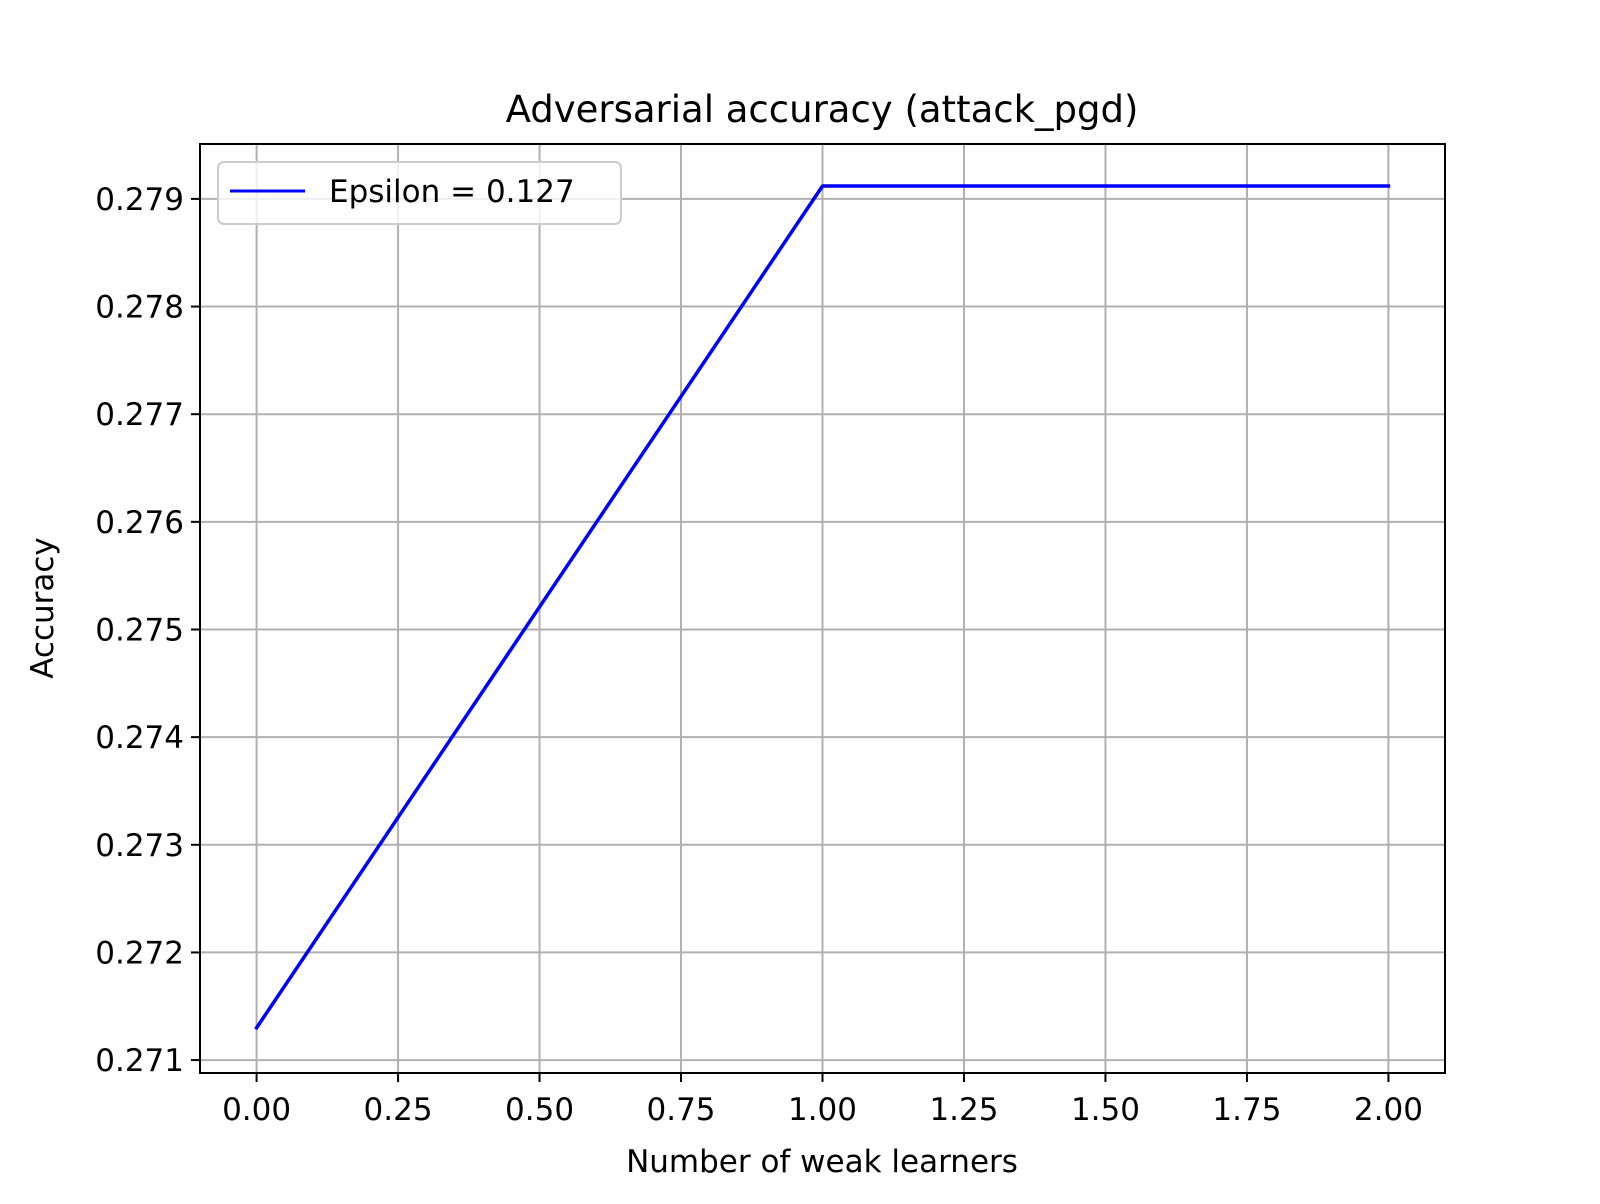 The height and width of the screenshot is (1204, 1600). Describe the element at coordinates (43, 608) in the screenshot. I see `y-axis-label: Accuracy` at that location.